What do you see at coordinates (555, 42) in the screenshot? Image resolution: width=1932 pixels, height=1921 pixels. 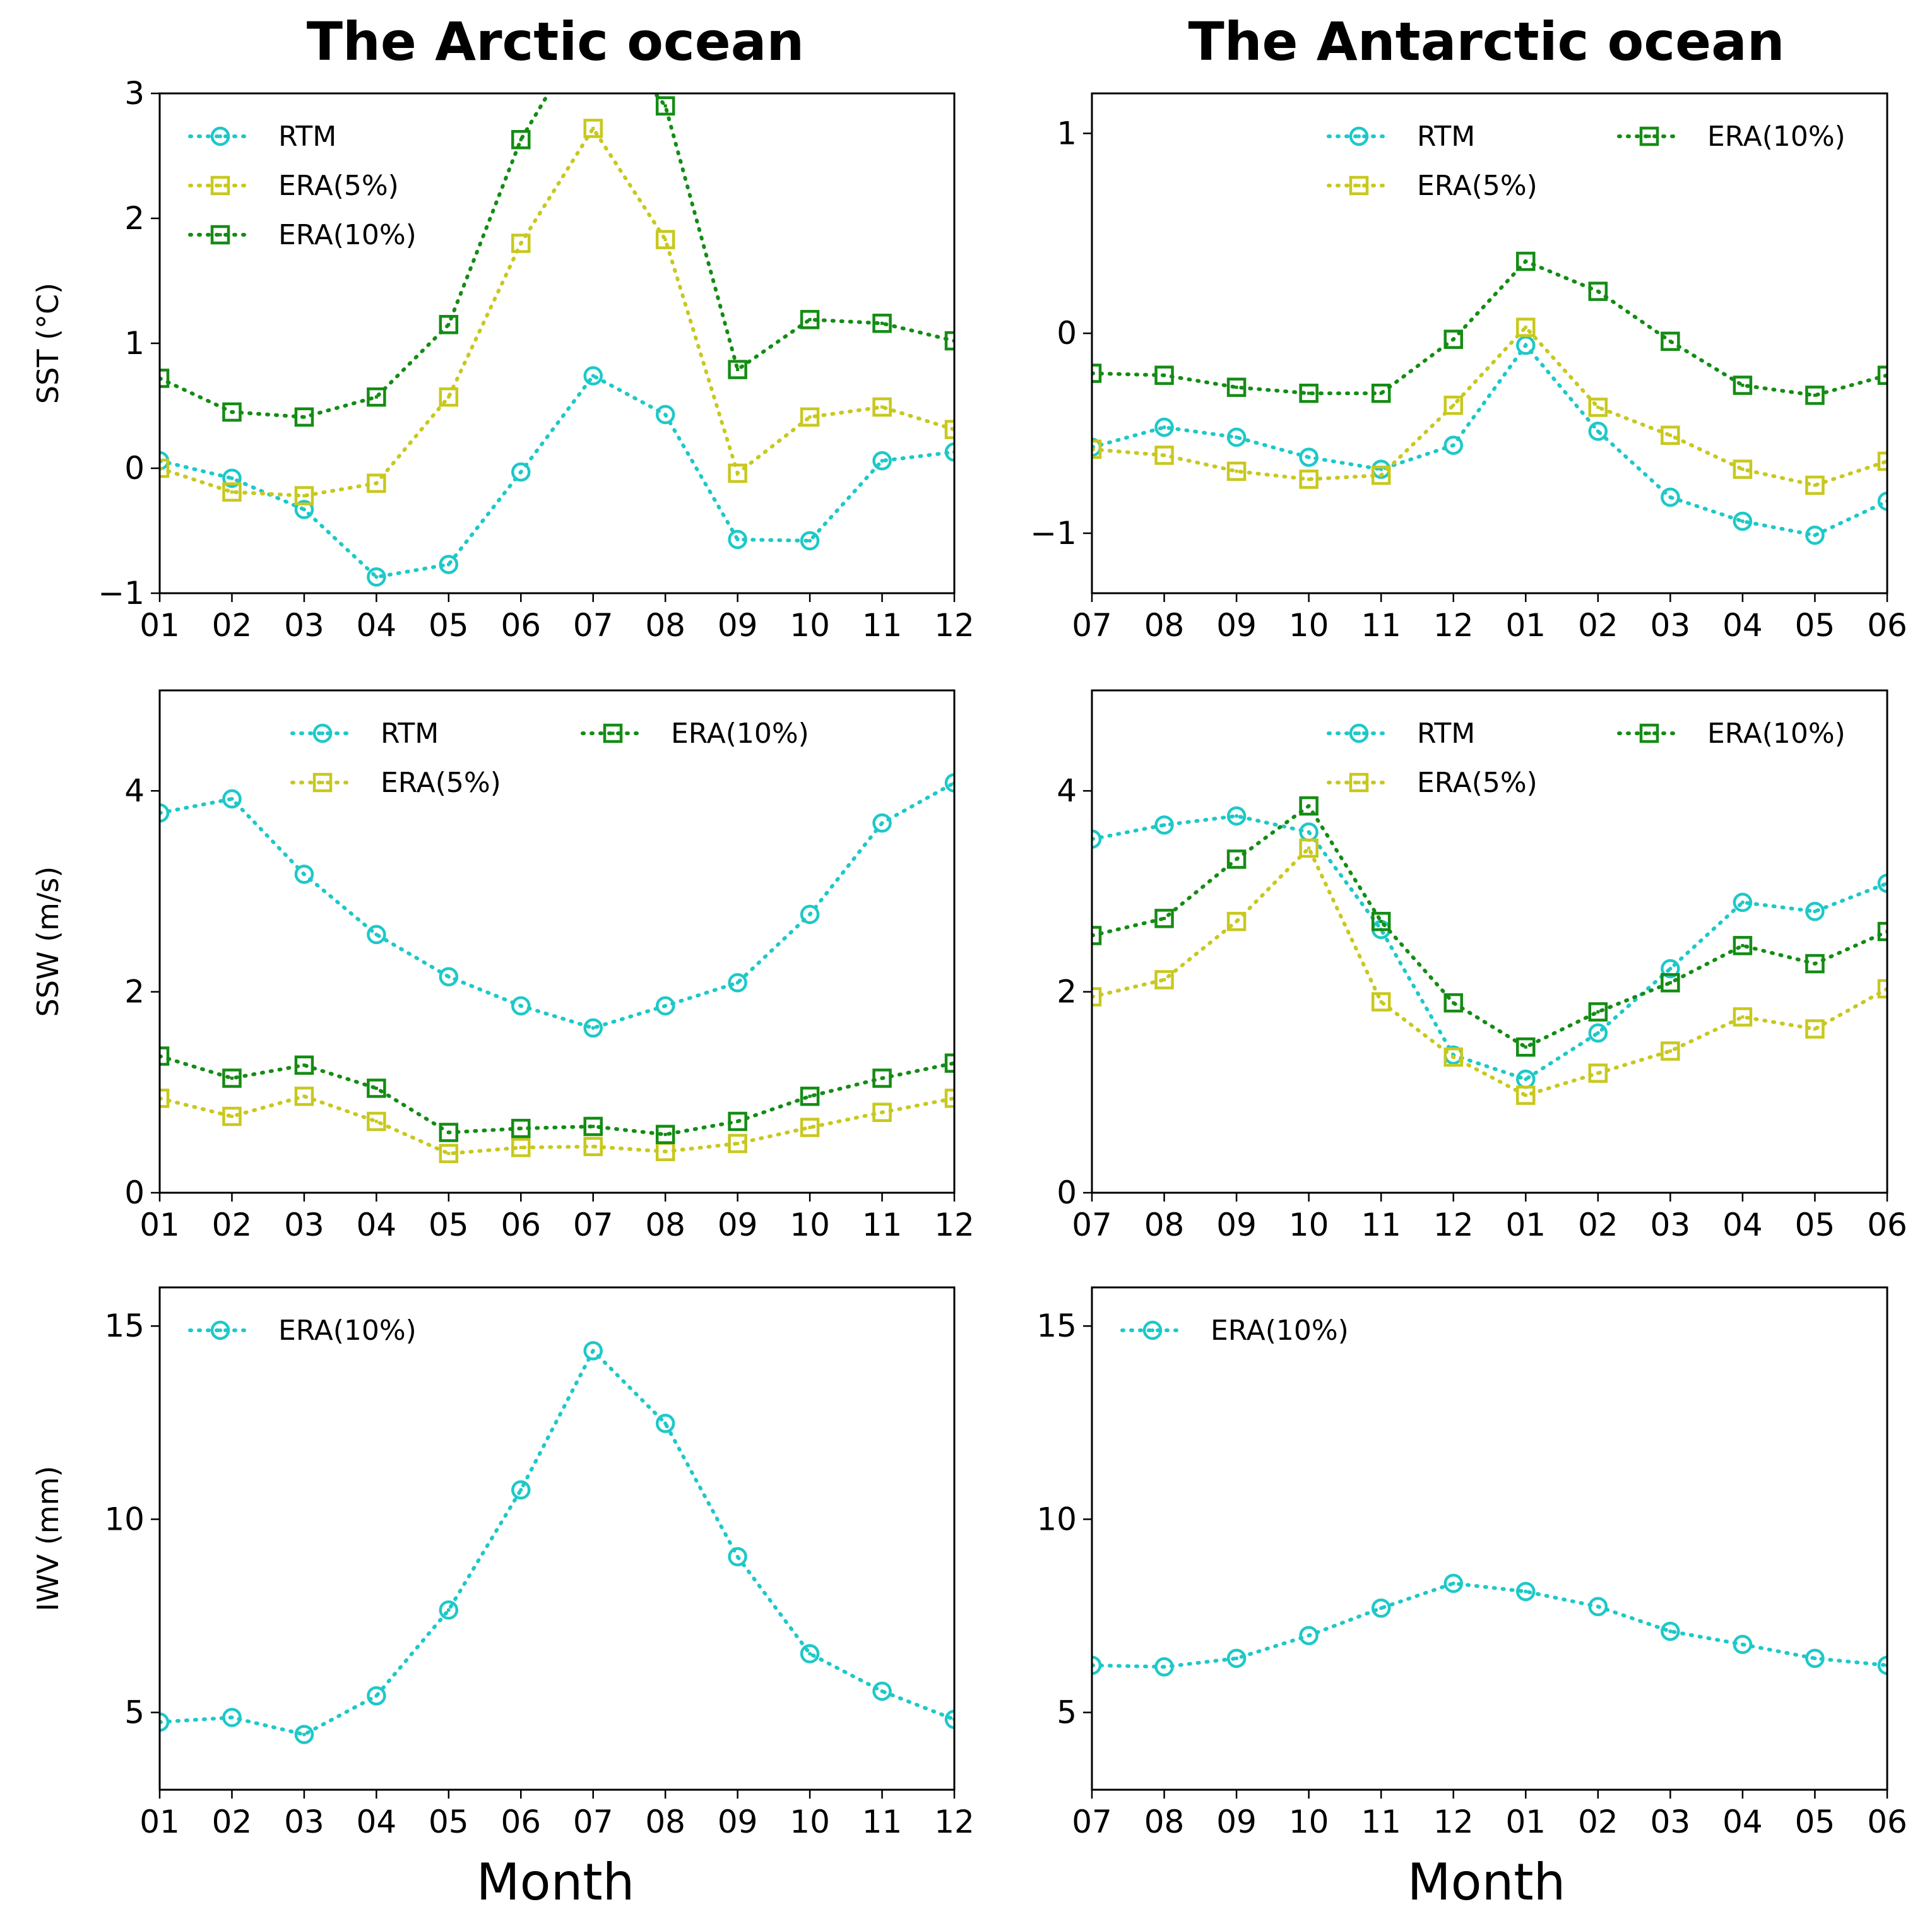 I see `column-title-arctic: The Arctic ocean` at bounding box center [555, 42].